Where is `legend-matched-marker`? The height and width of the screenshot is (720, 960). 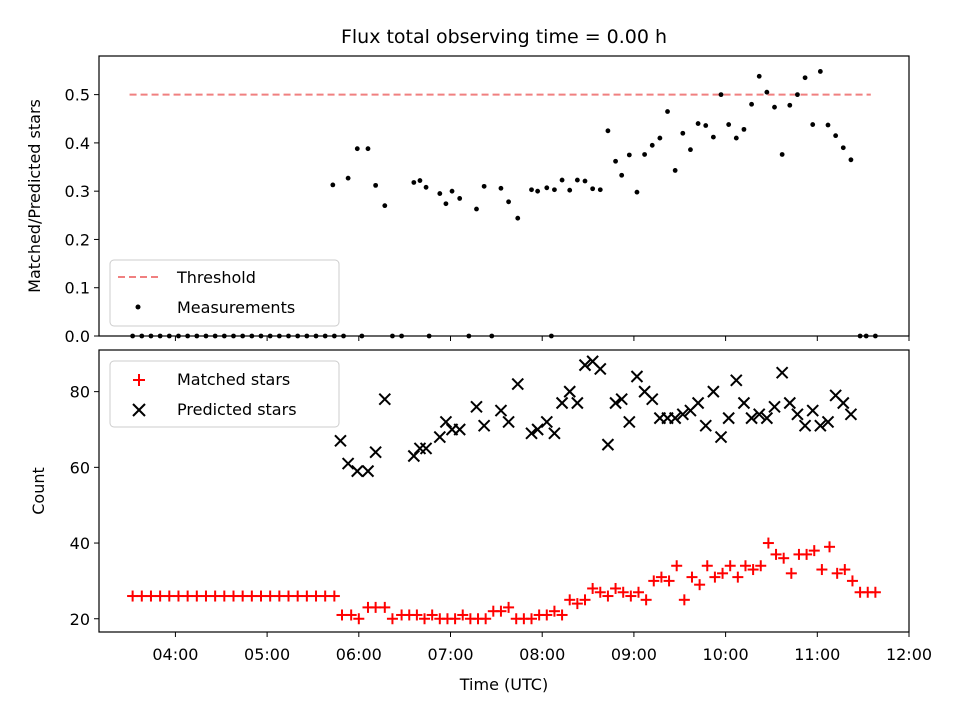
legend-matched-marker is located at coordinates (139, 380).